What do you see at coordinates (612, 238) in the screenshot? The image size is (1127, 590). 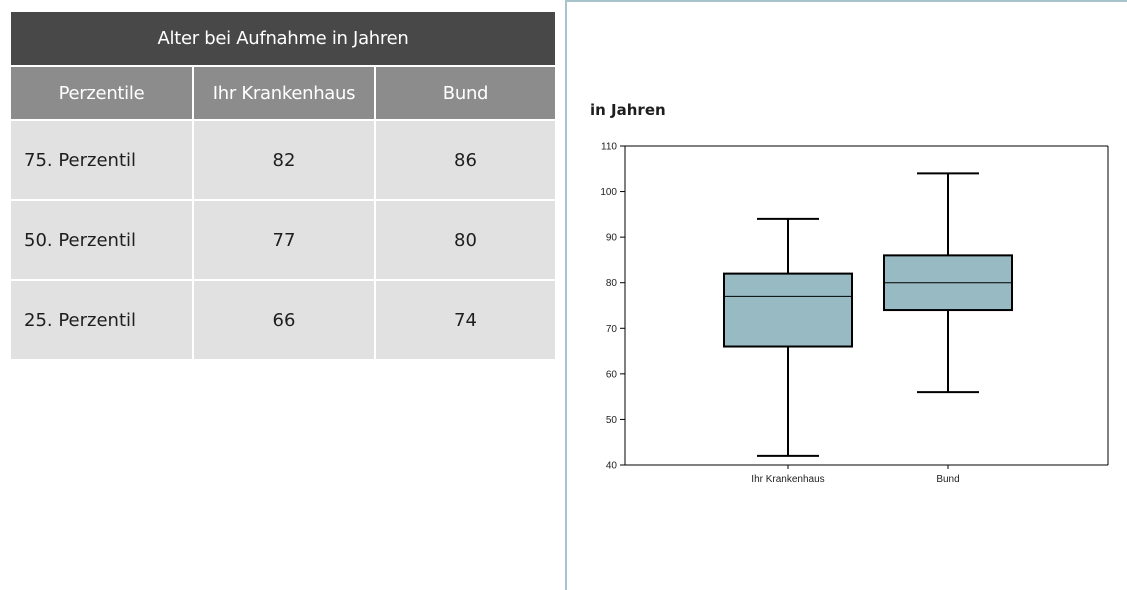 I see `y-tick-label: 90` at bounding box center [612, 238].